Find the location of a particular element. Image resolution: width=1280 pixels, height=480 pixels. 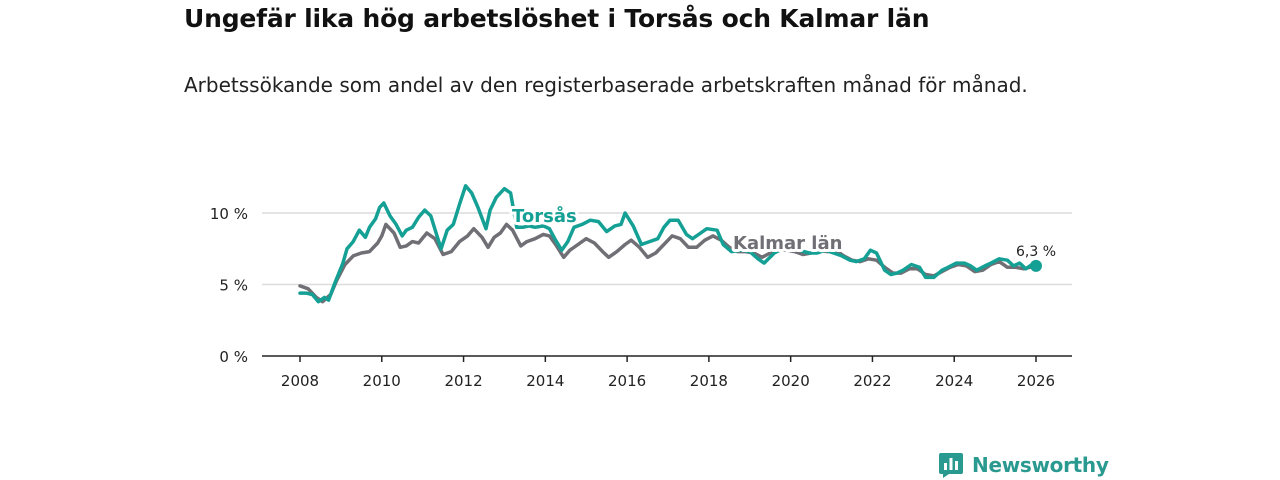

chart-bubble-icon is located at coordinates (951, 465).